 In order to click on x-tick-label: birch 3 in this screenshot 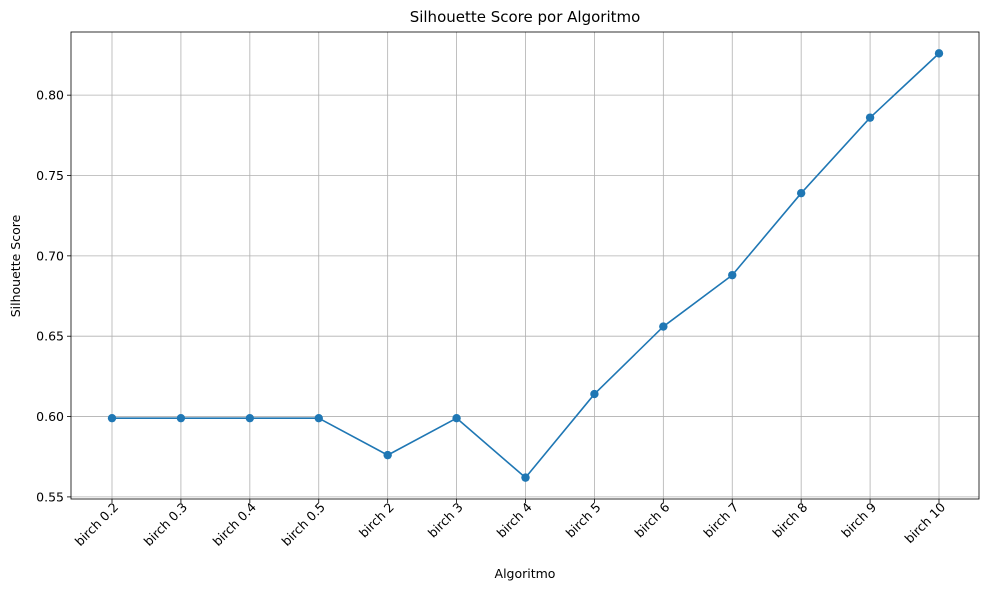, I will do `click(445, 519)`.